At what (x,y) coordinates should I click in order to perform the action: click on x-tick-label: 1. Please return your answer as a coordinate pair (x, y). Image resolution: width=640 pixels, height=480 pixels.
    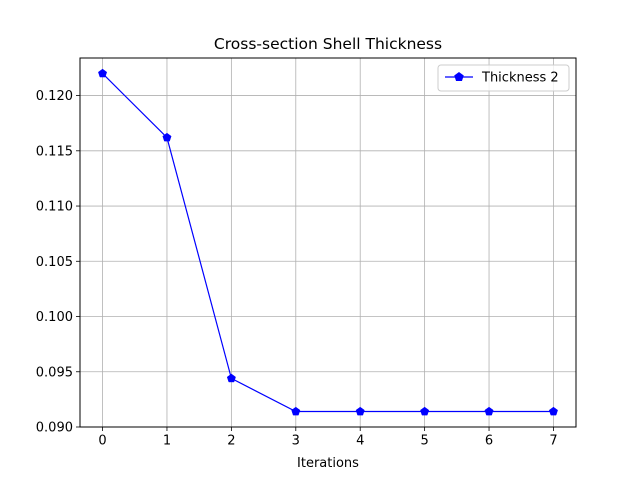
    Looking at the image, I should click on (167, 441).